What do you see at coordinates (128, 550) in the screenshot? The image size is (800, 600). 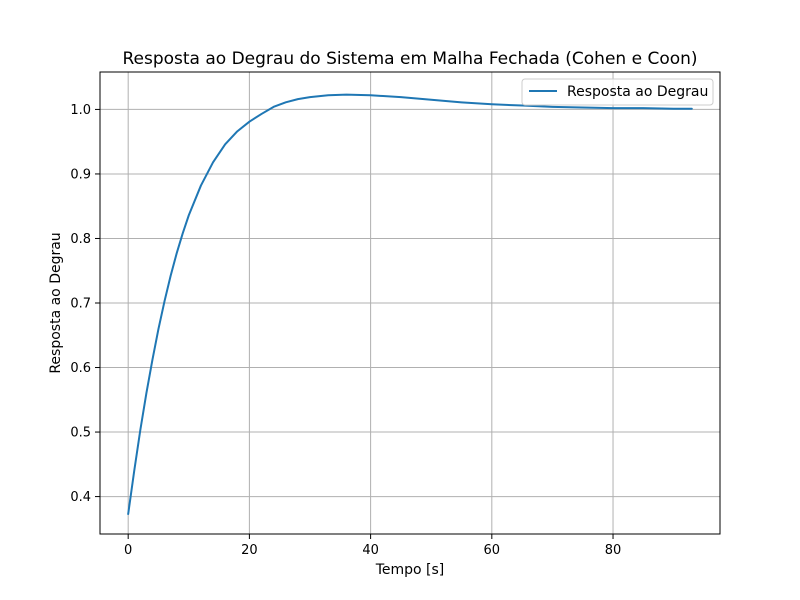 I see `x-tick-label: 0` at bounding box center [128, 550].